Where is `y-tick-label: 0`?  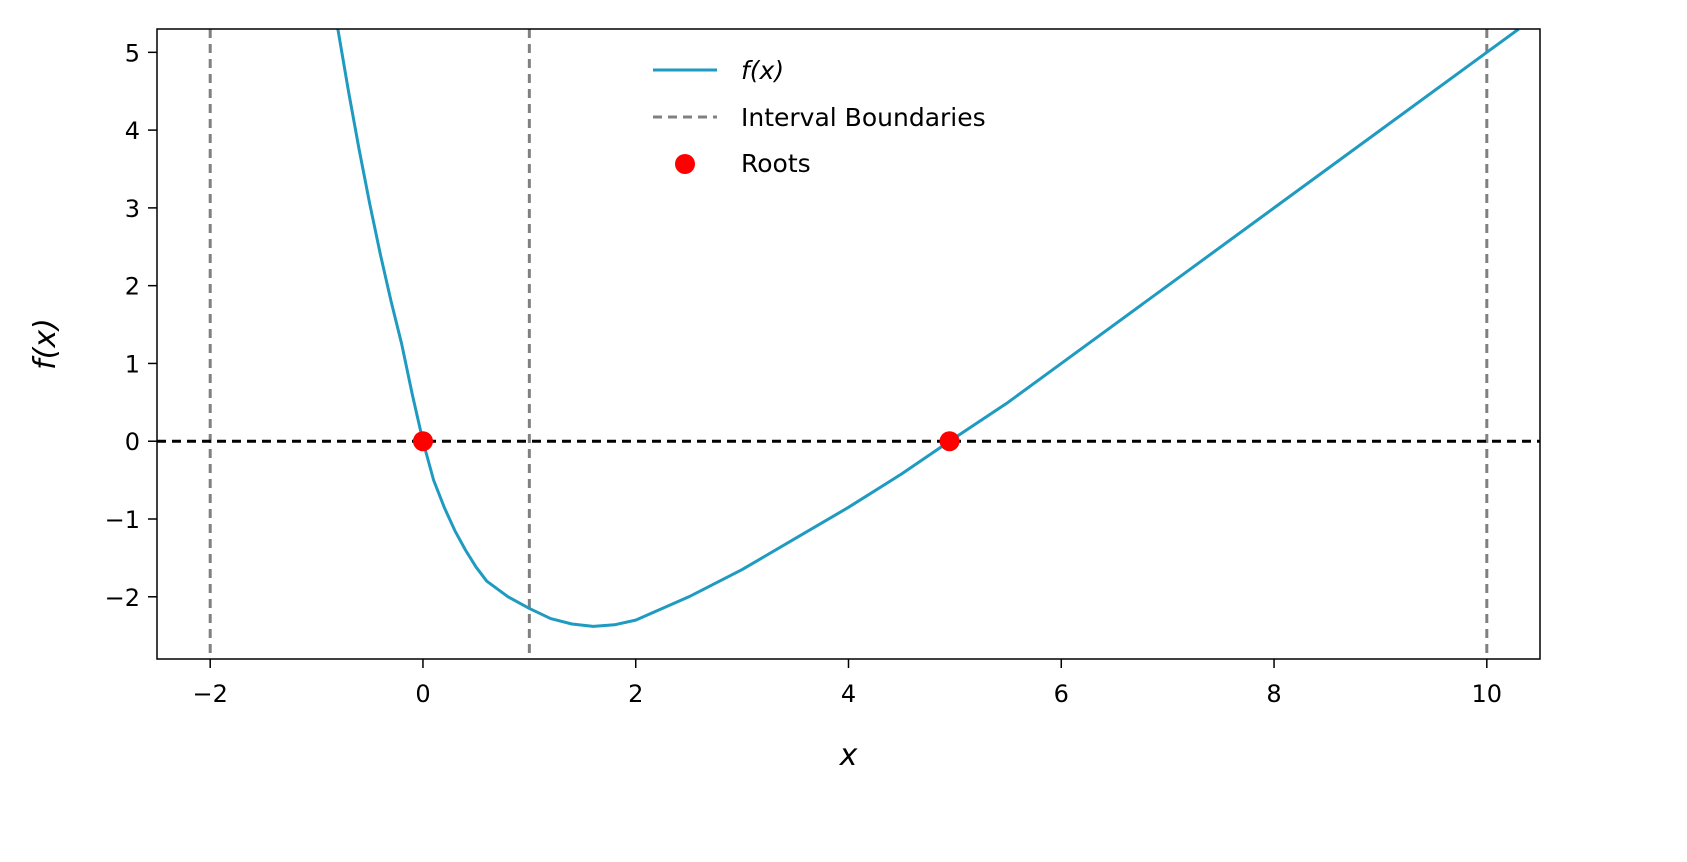
y-tick-label: 0 is located at coordinates (132, 442).